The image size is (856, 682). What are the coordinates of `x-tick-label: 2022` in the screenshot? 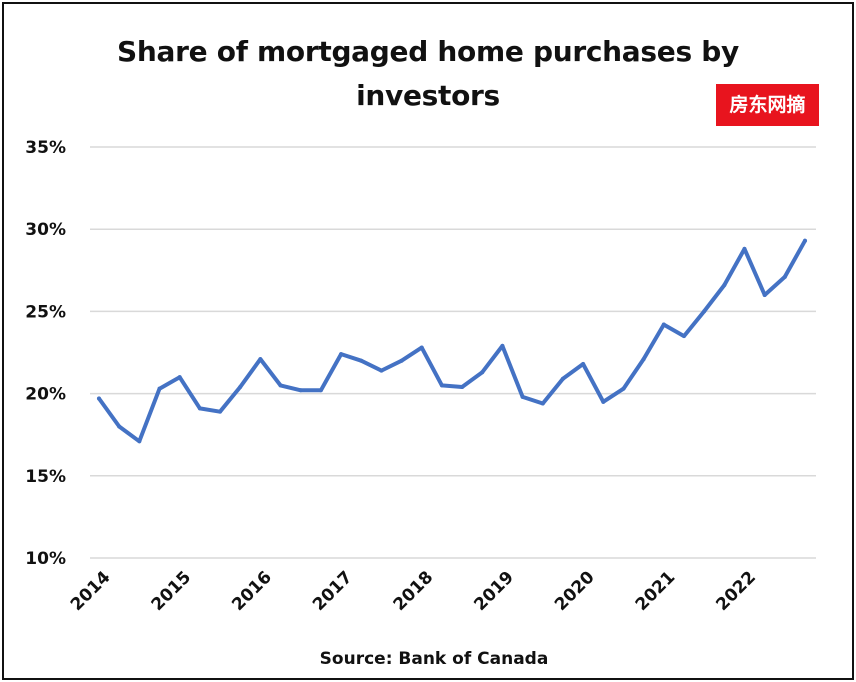 It's located at (736, 591).